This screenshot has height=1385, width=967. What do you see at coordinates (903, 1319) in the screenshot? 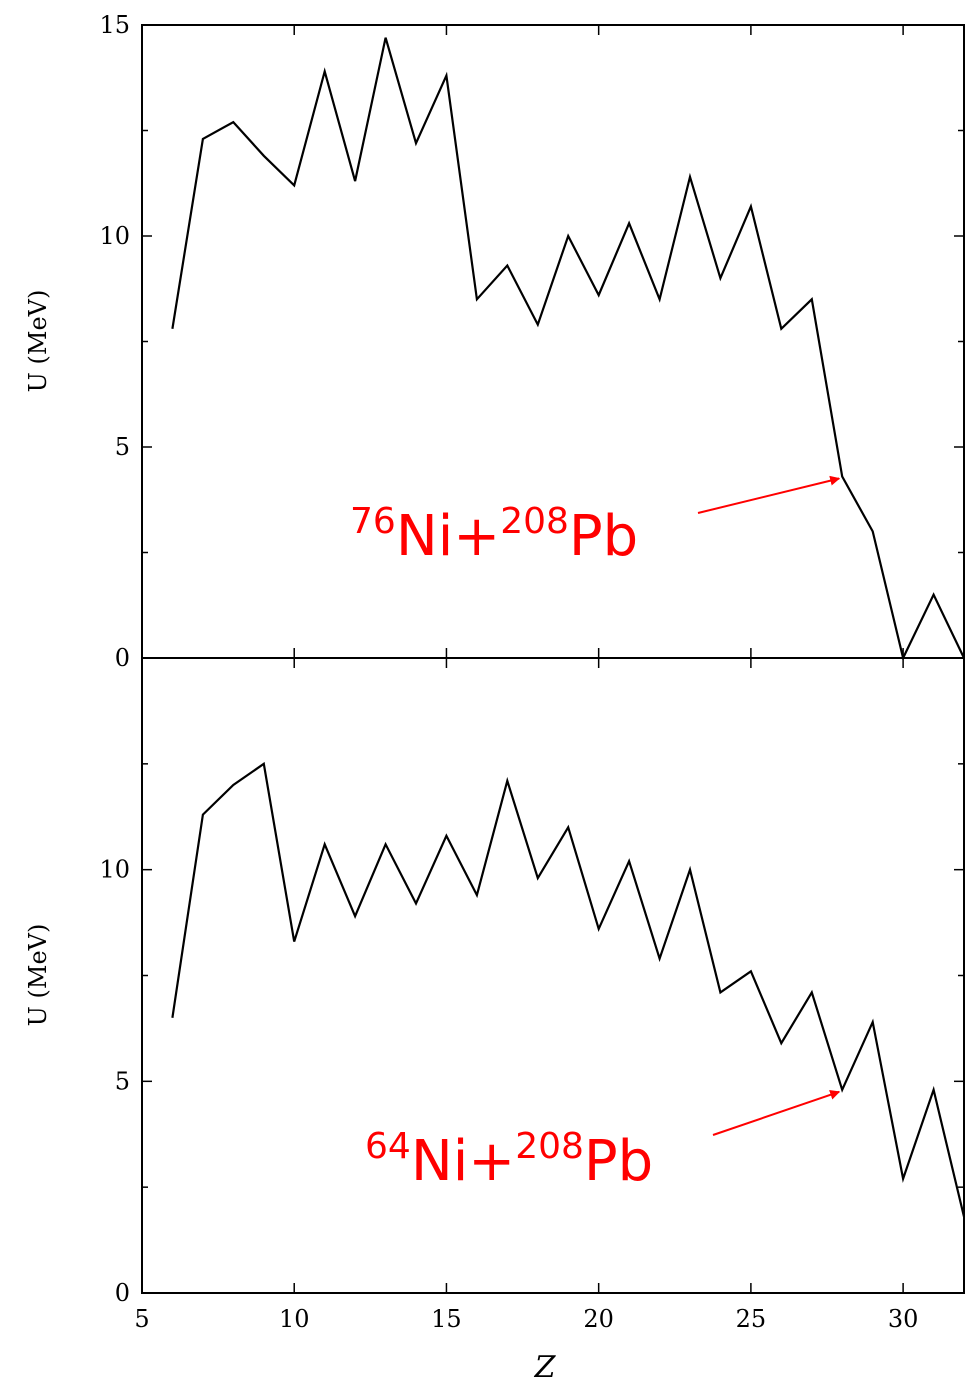
I see `bottom-x-tick-label: 30` at bounding box center [903, 1319].